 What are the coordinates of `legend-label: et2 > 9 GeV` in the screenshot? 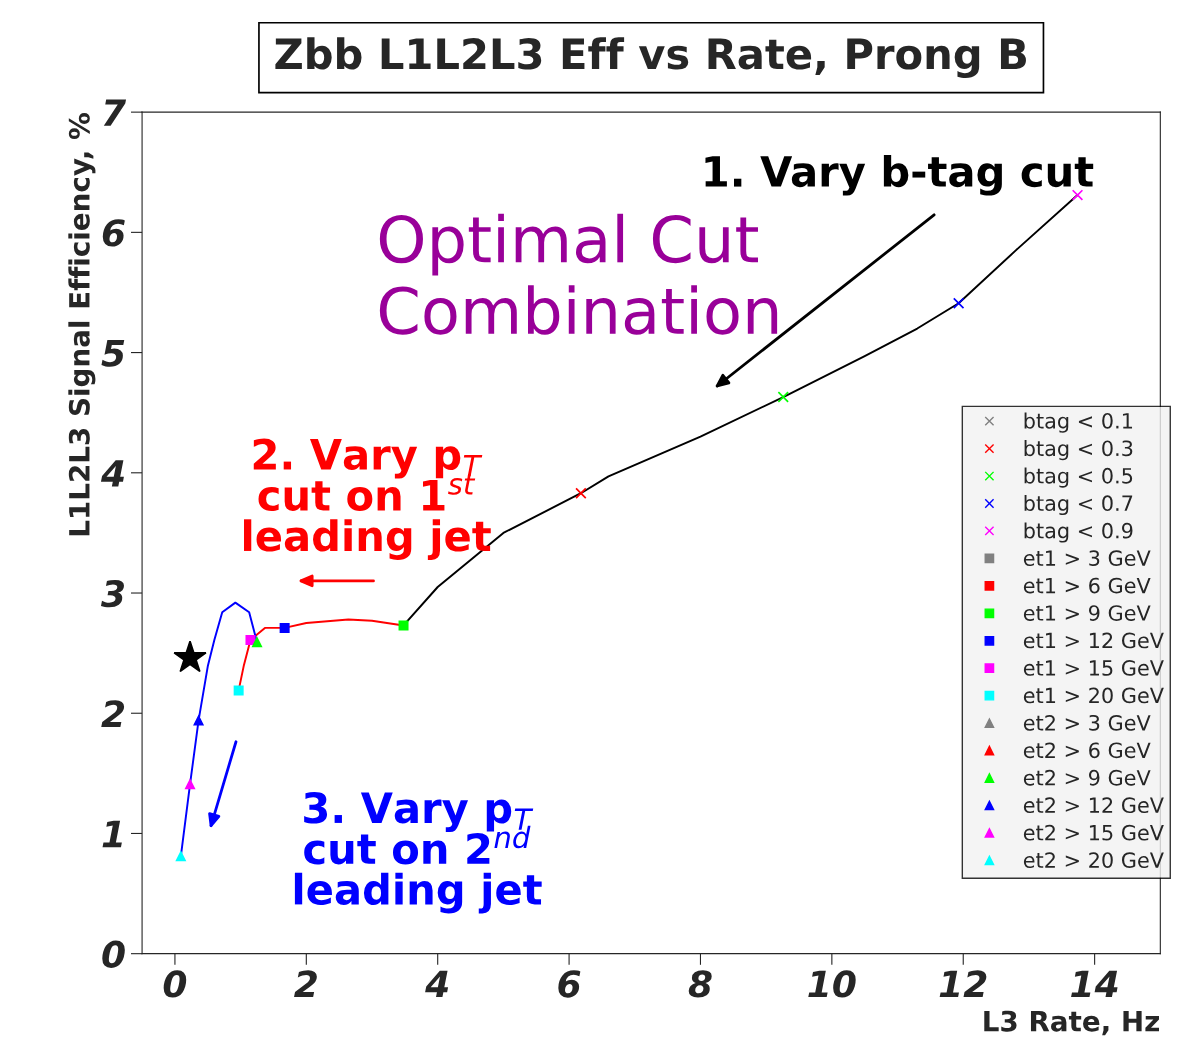 It's located at (1087, 777).